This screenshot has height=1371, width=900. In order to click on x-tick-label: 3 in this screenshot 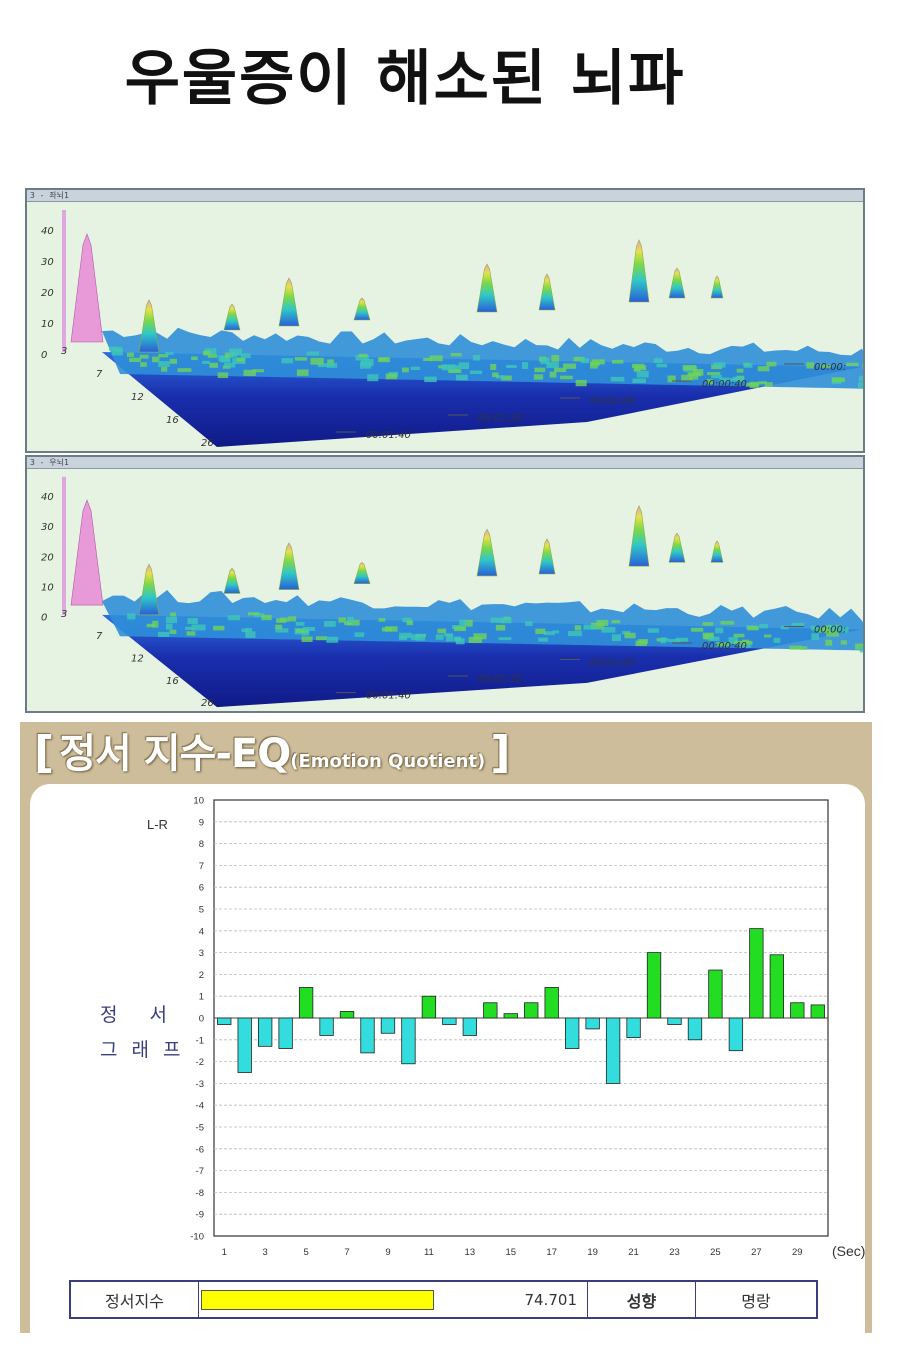, I will do `click(265, 1252)`.